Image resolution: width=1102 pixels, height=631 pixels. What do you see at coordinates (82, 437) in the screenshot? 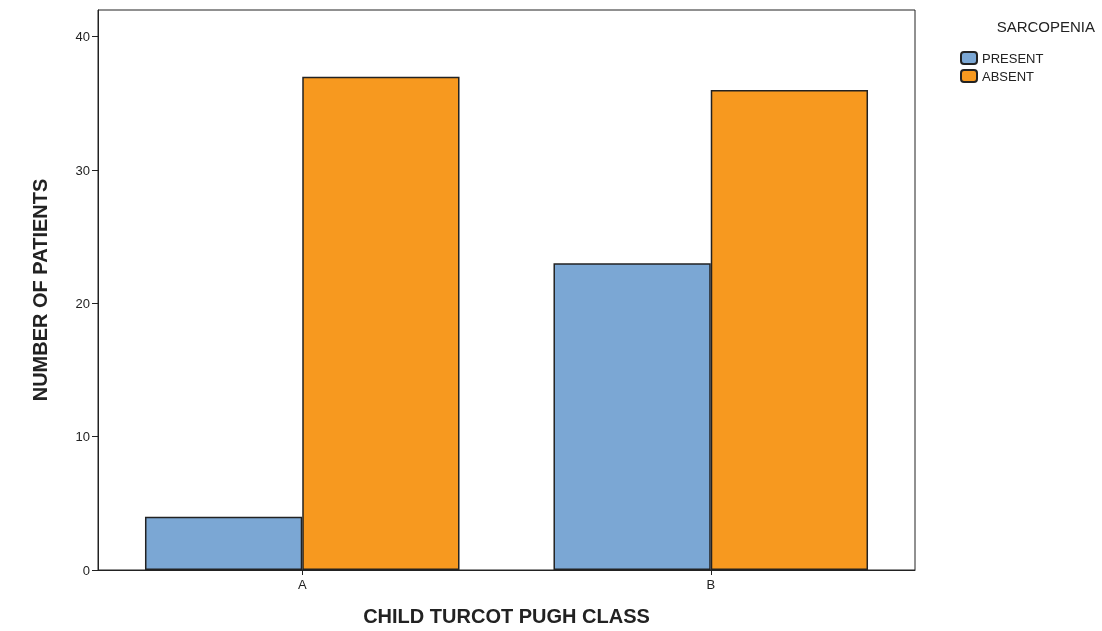
I see `y-tick-label: 10` at bounding box center [82, 437].